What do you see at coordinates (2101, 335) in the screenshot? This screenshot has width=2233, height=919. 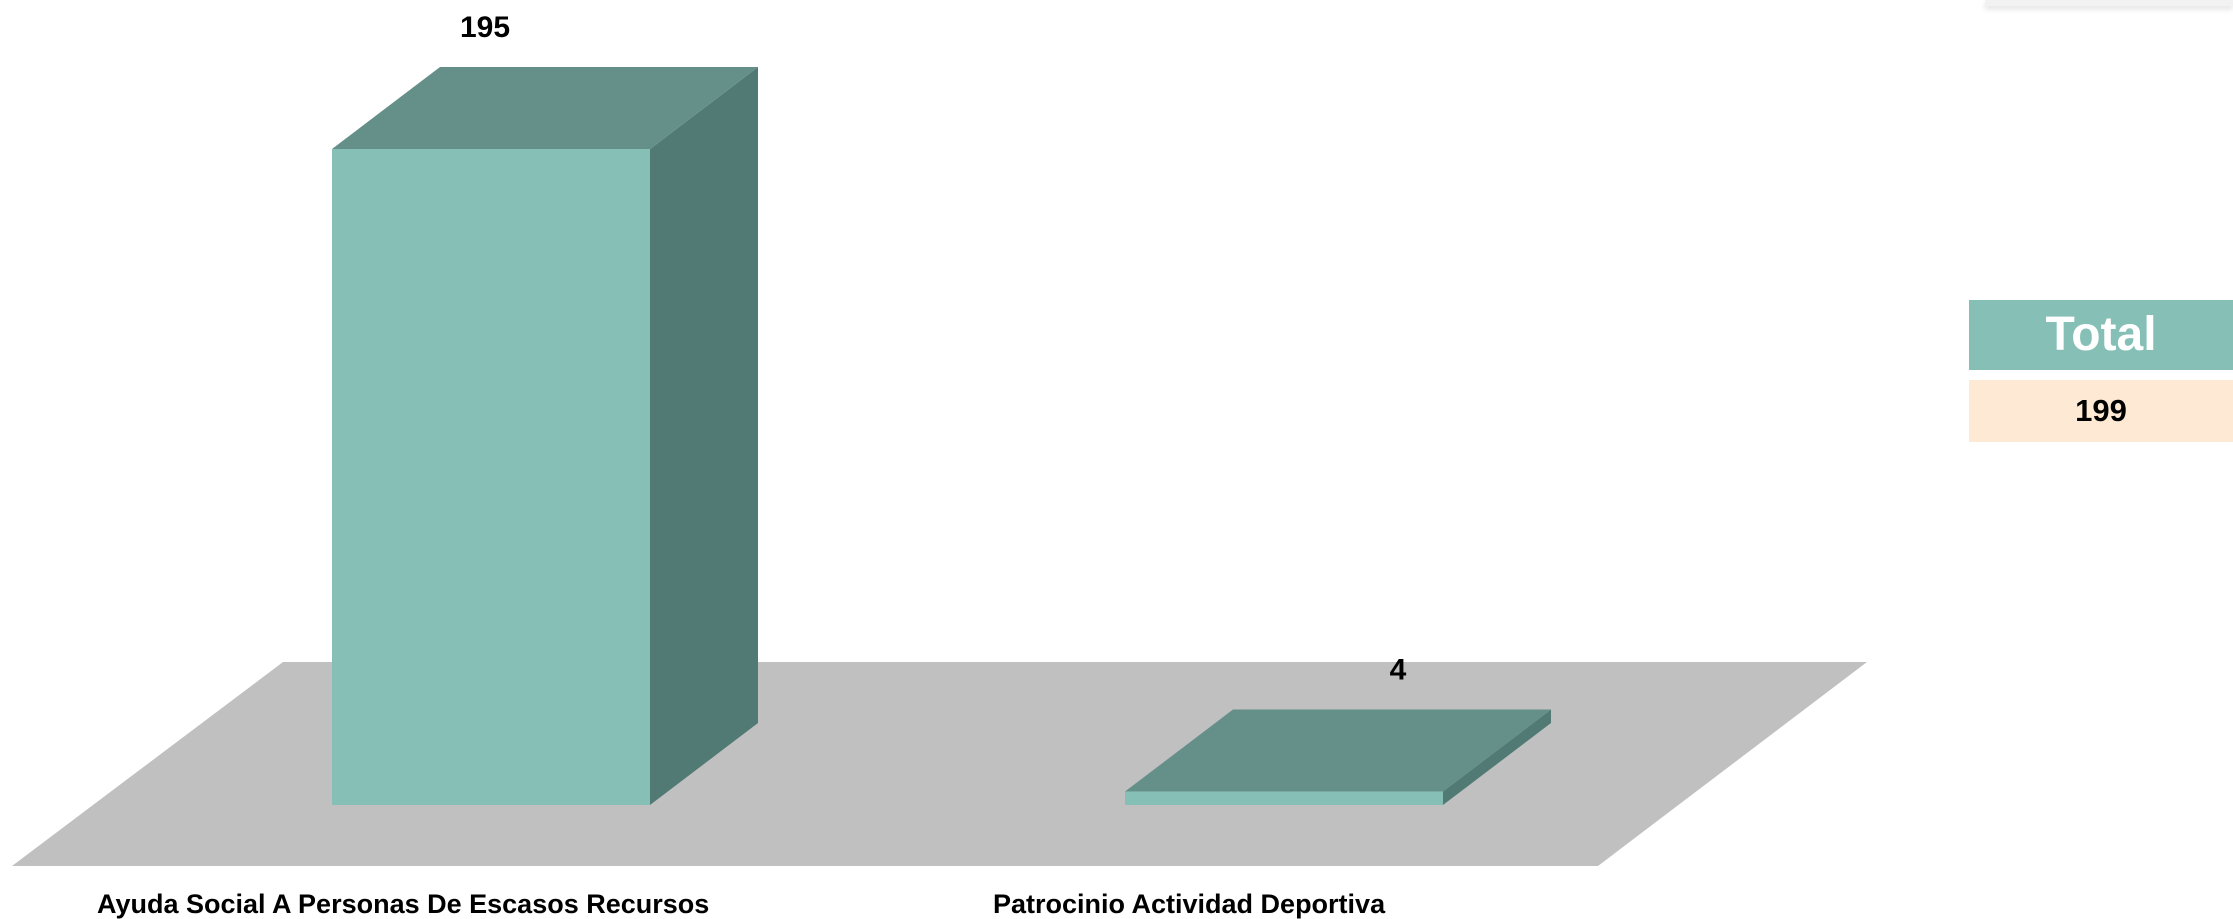 I see `total-label: Total` at bounding box center [2101, 335].